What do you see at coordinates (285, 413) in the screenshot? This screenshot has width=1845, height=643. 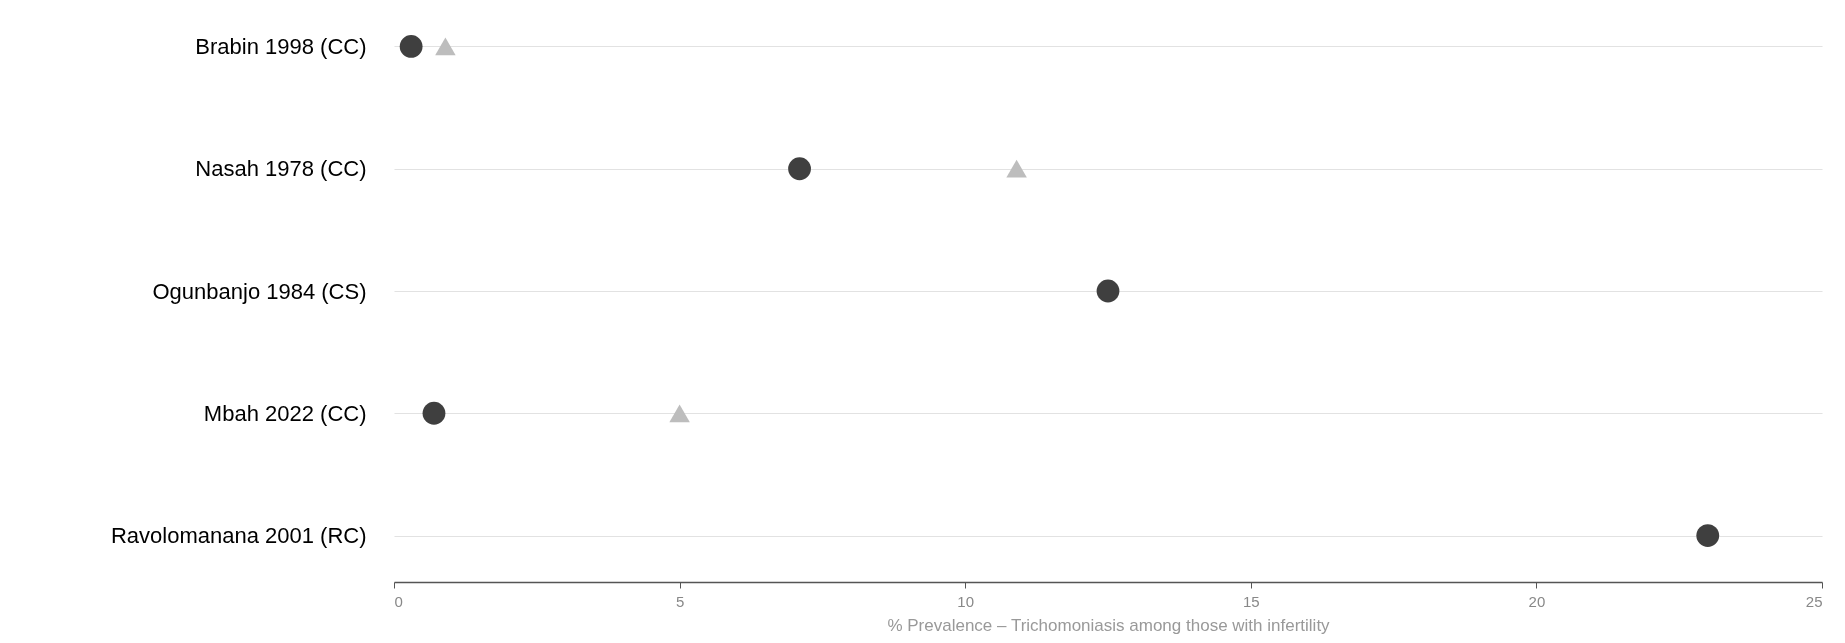 I see `y-tick-label: Mbah 2022 (CC)` at bounding box center [285, 413].